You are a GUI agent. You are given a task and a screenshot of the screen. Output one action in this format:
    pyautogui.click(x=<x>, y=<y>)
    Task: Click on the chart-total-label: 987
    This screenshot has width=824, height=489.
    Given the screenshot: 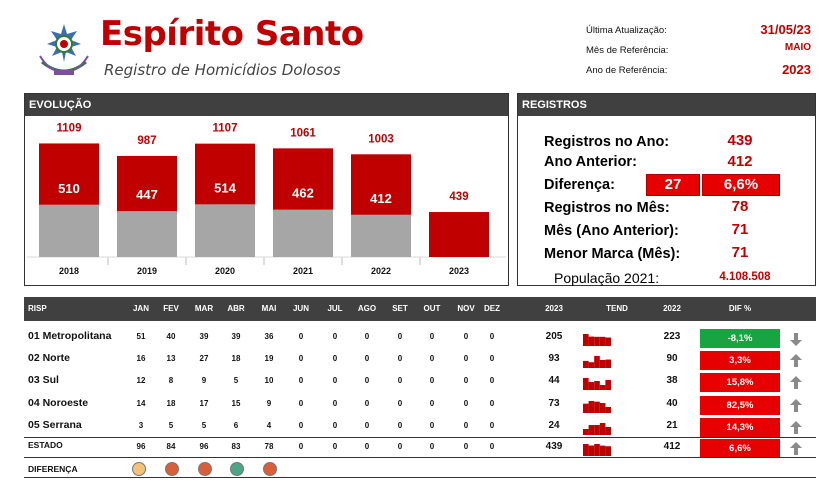 What is the action you would take?
    pyautogui.click(x=146, y=141)
    